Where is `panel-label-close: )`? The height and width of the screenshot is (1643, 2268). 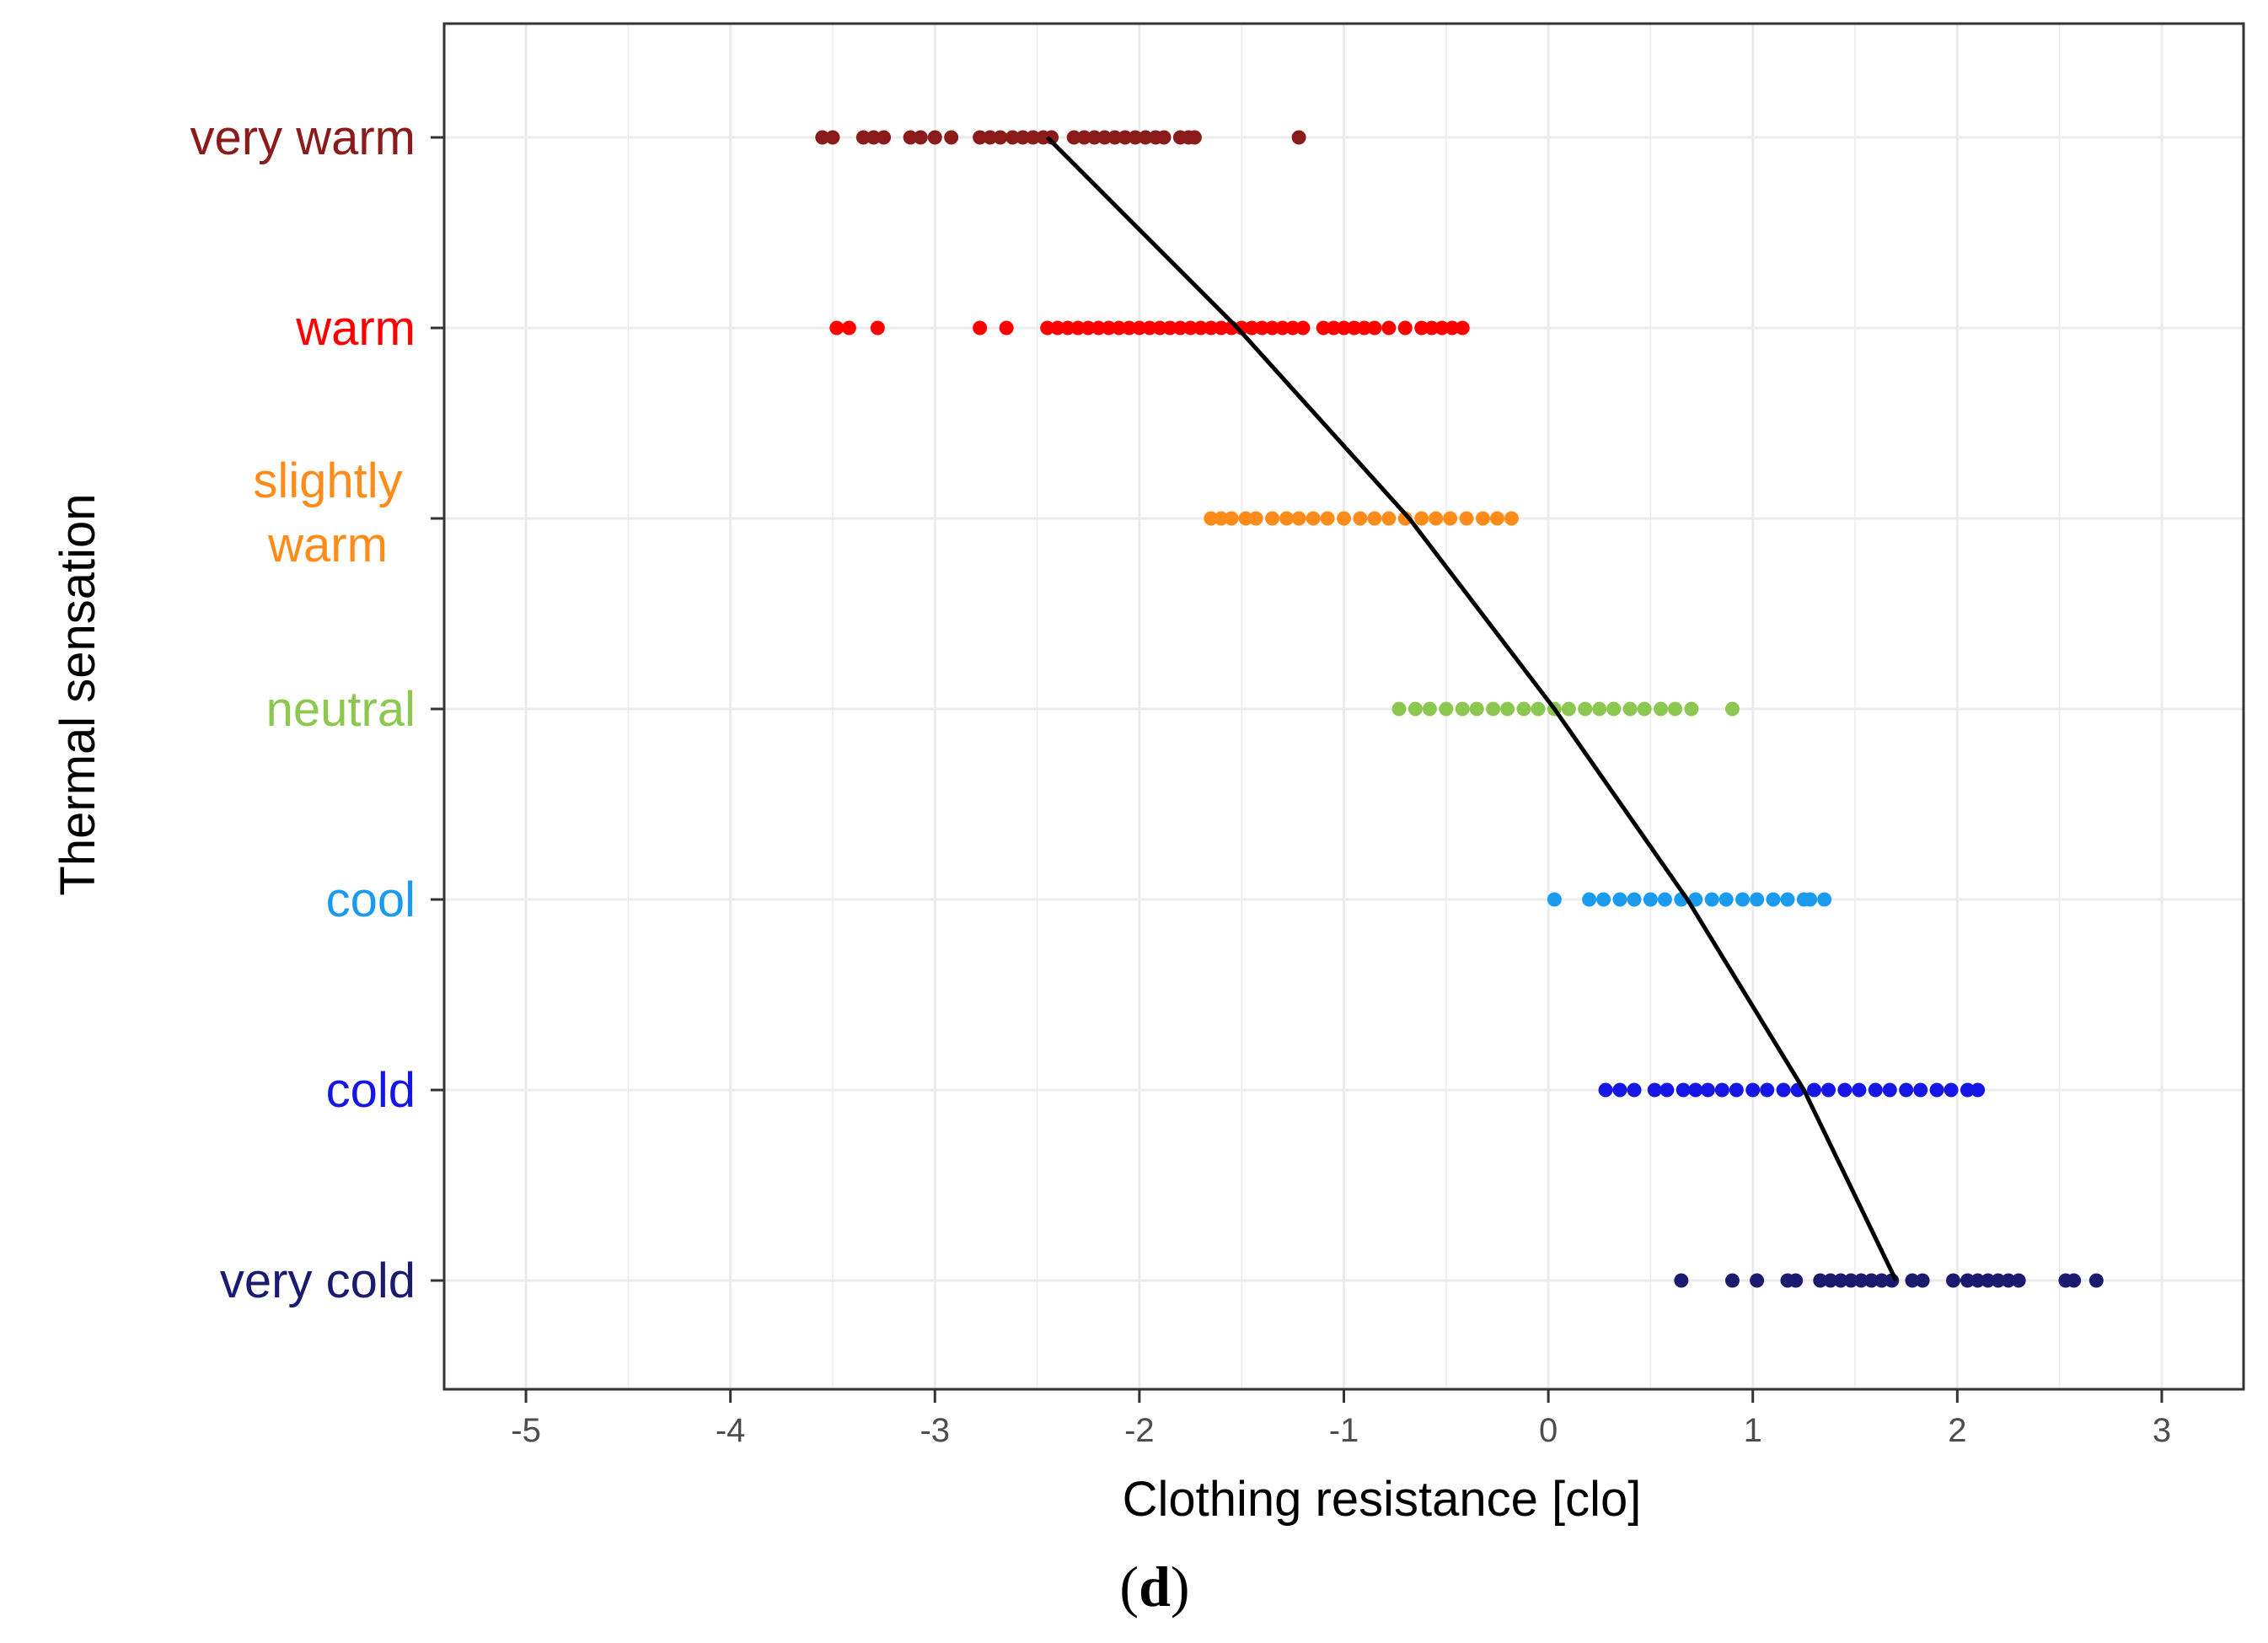 panel-label-close: ) is located at coordinates (1180, 1586).